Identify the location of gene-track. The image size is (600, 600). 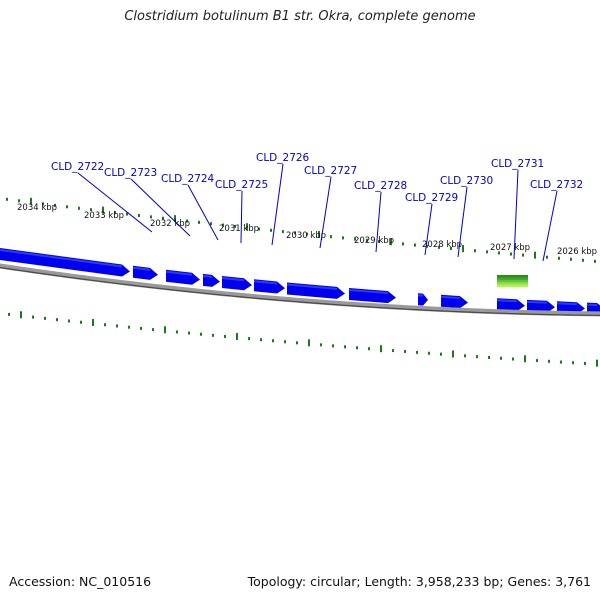
(300, 281).